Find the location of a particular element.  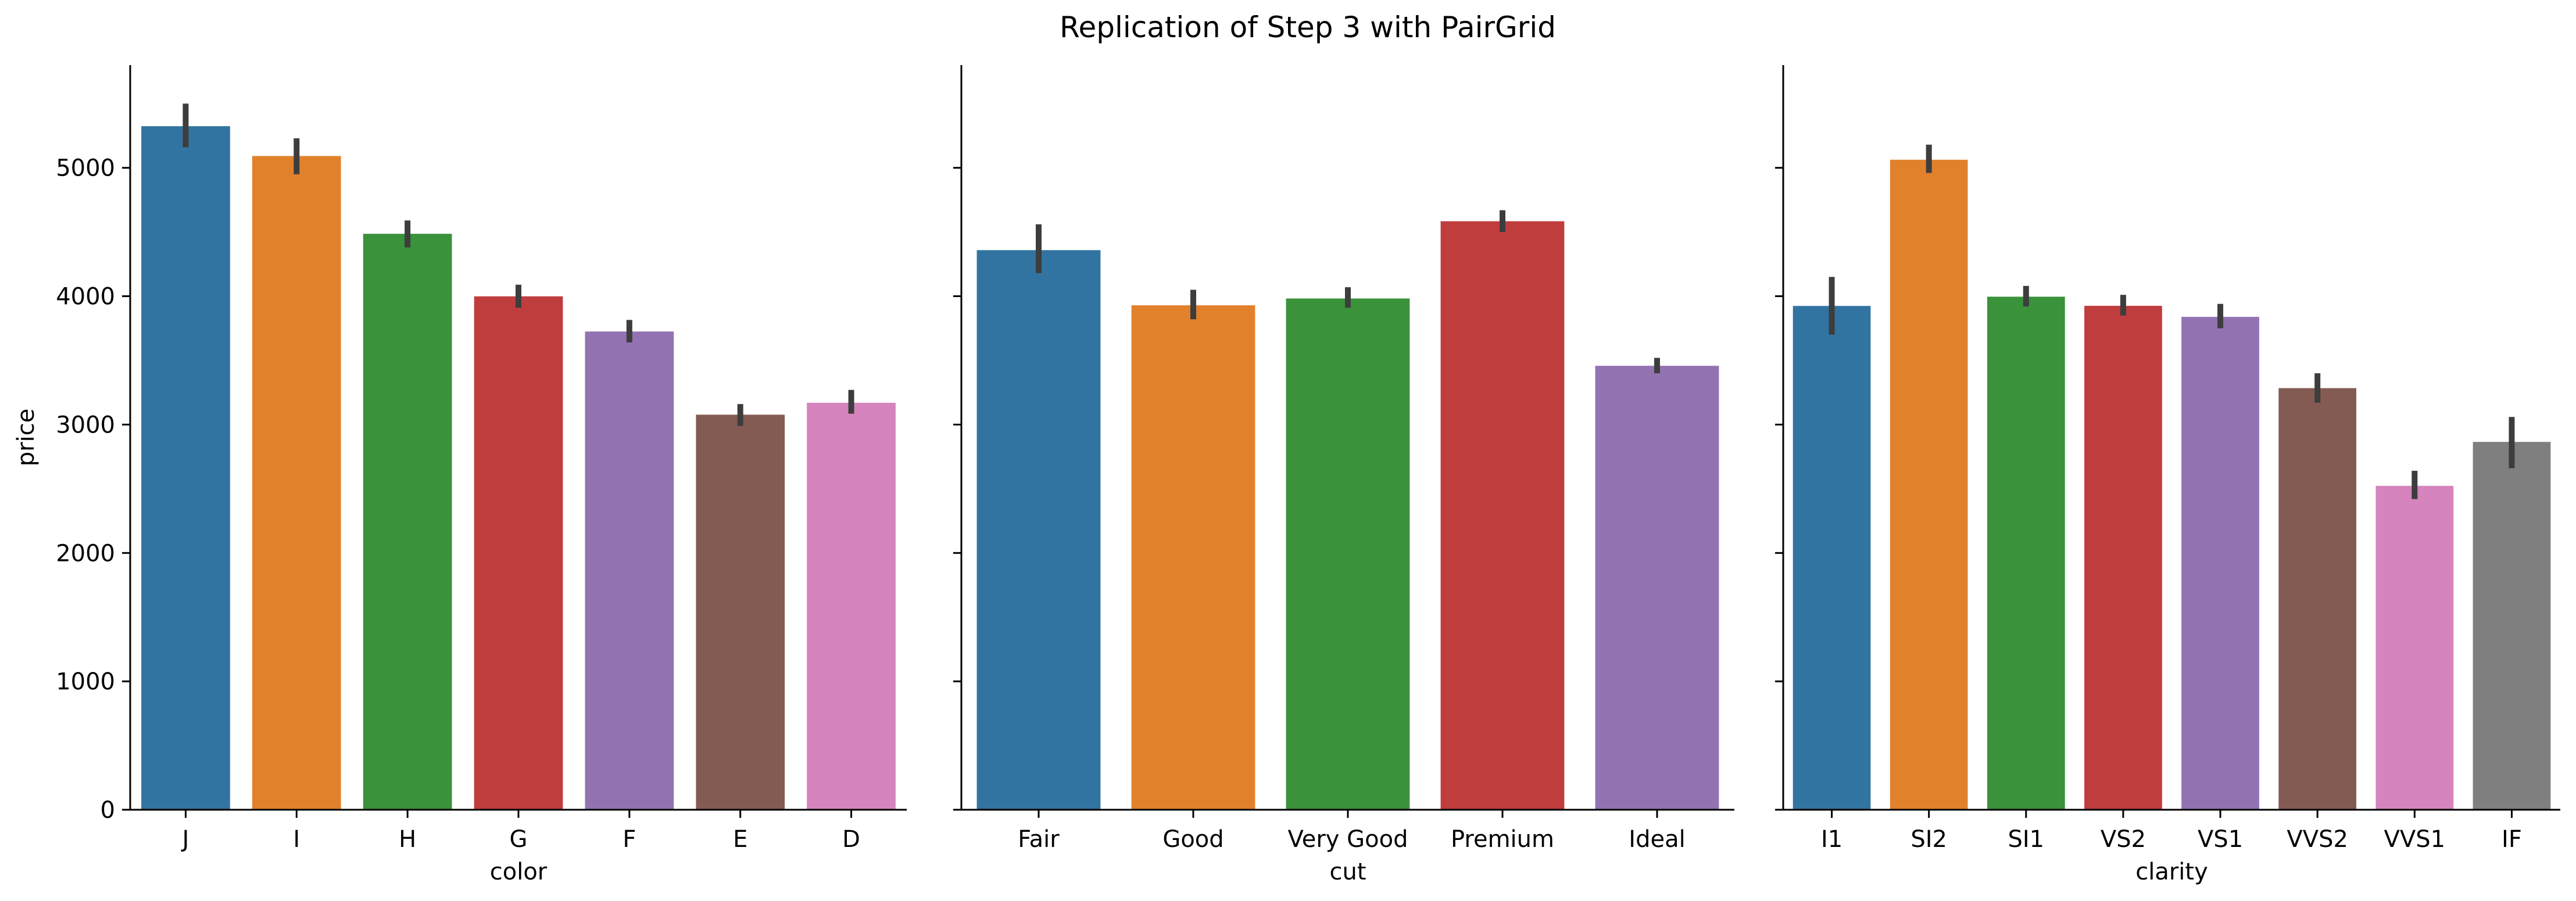

x-tick-label: VVS1 is located at coordinates (2415, 839).